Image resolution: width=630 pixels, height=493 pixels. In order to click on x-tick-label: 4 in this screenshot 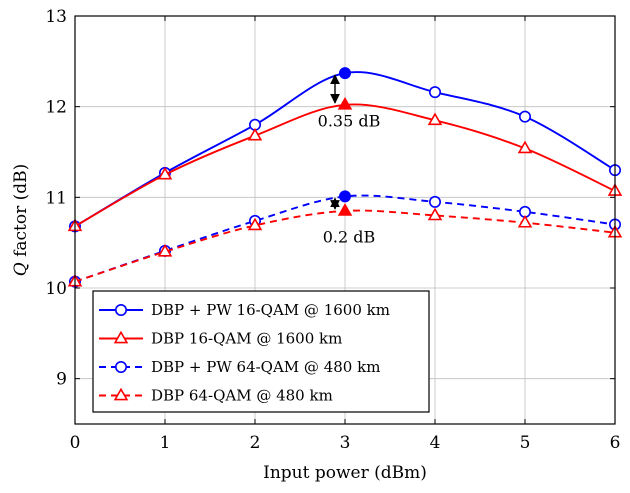, I will do `click(435, 443)`.